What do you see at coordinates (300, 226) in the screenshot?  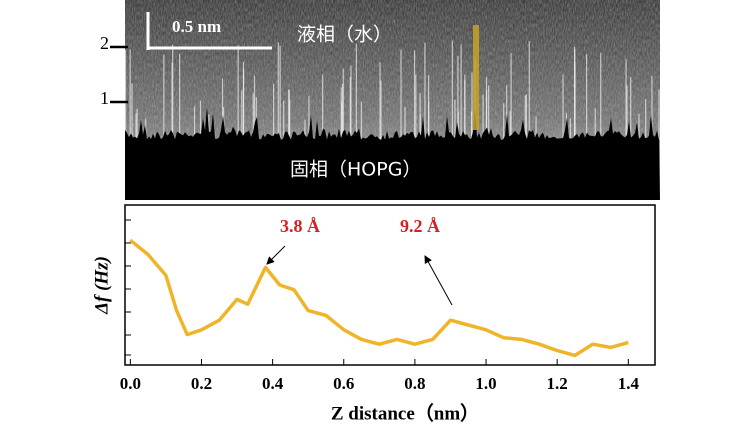 I see `annotation: 3.8 Å` at bounding box center [300, 226].